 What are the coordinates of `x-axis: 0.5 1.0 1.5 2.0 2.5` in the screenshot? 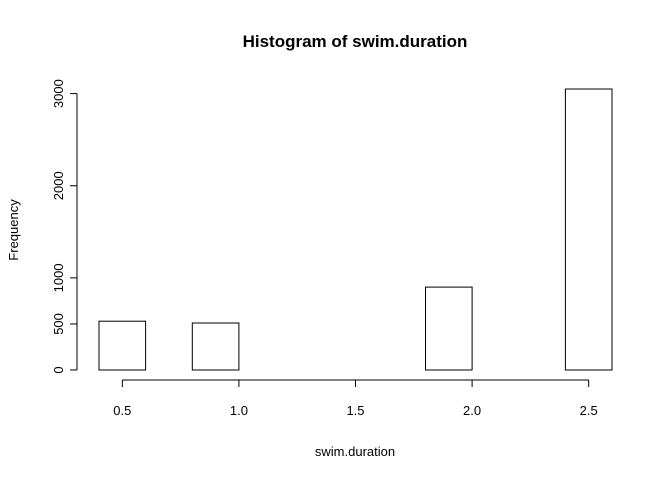 It's located at (355, 398).